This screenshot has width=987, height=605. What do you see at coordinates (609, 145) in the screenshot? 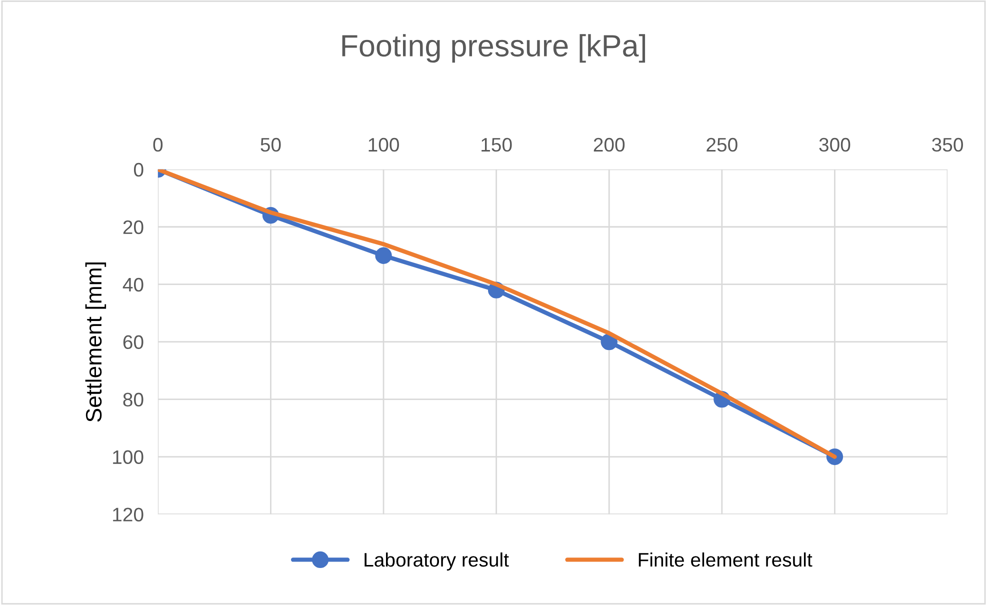
I see `x-tick-label: 200` at bounding box center [609, 145].